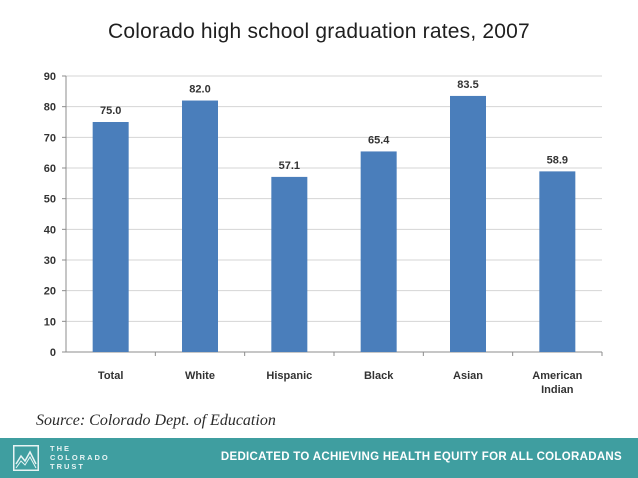 The image size is (638, 478). Describe the element at coordinates (289, 376) in the screenshot. I see `x-tick-label: Hispanic` at that location.